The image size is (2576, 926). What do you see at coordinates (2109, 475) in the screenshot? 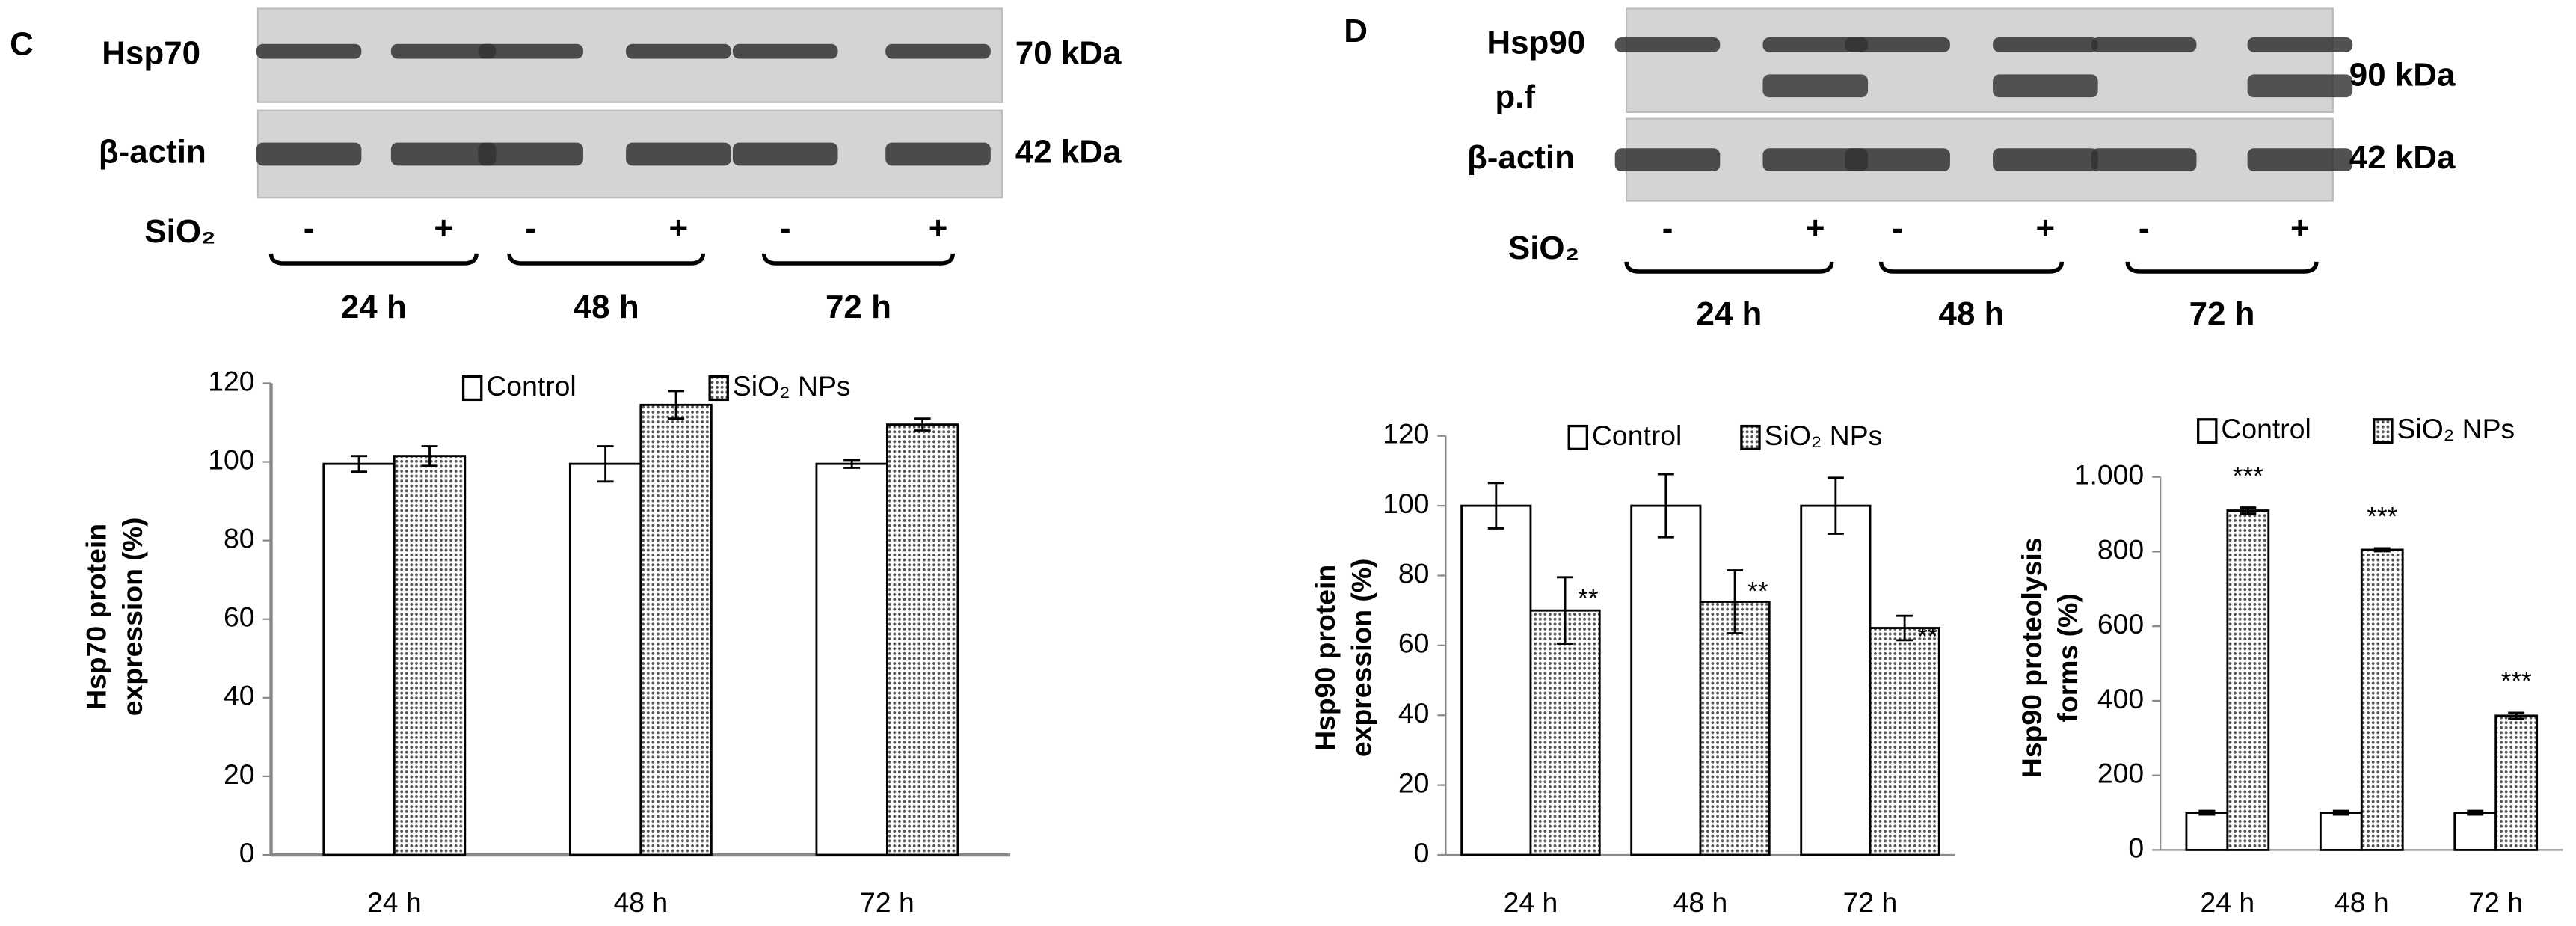
I see `y-tick-label: 1.000` at bounding box center [2109, 475].